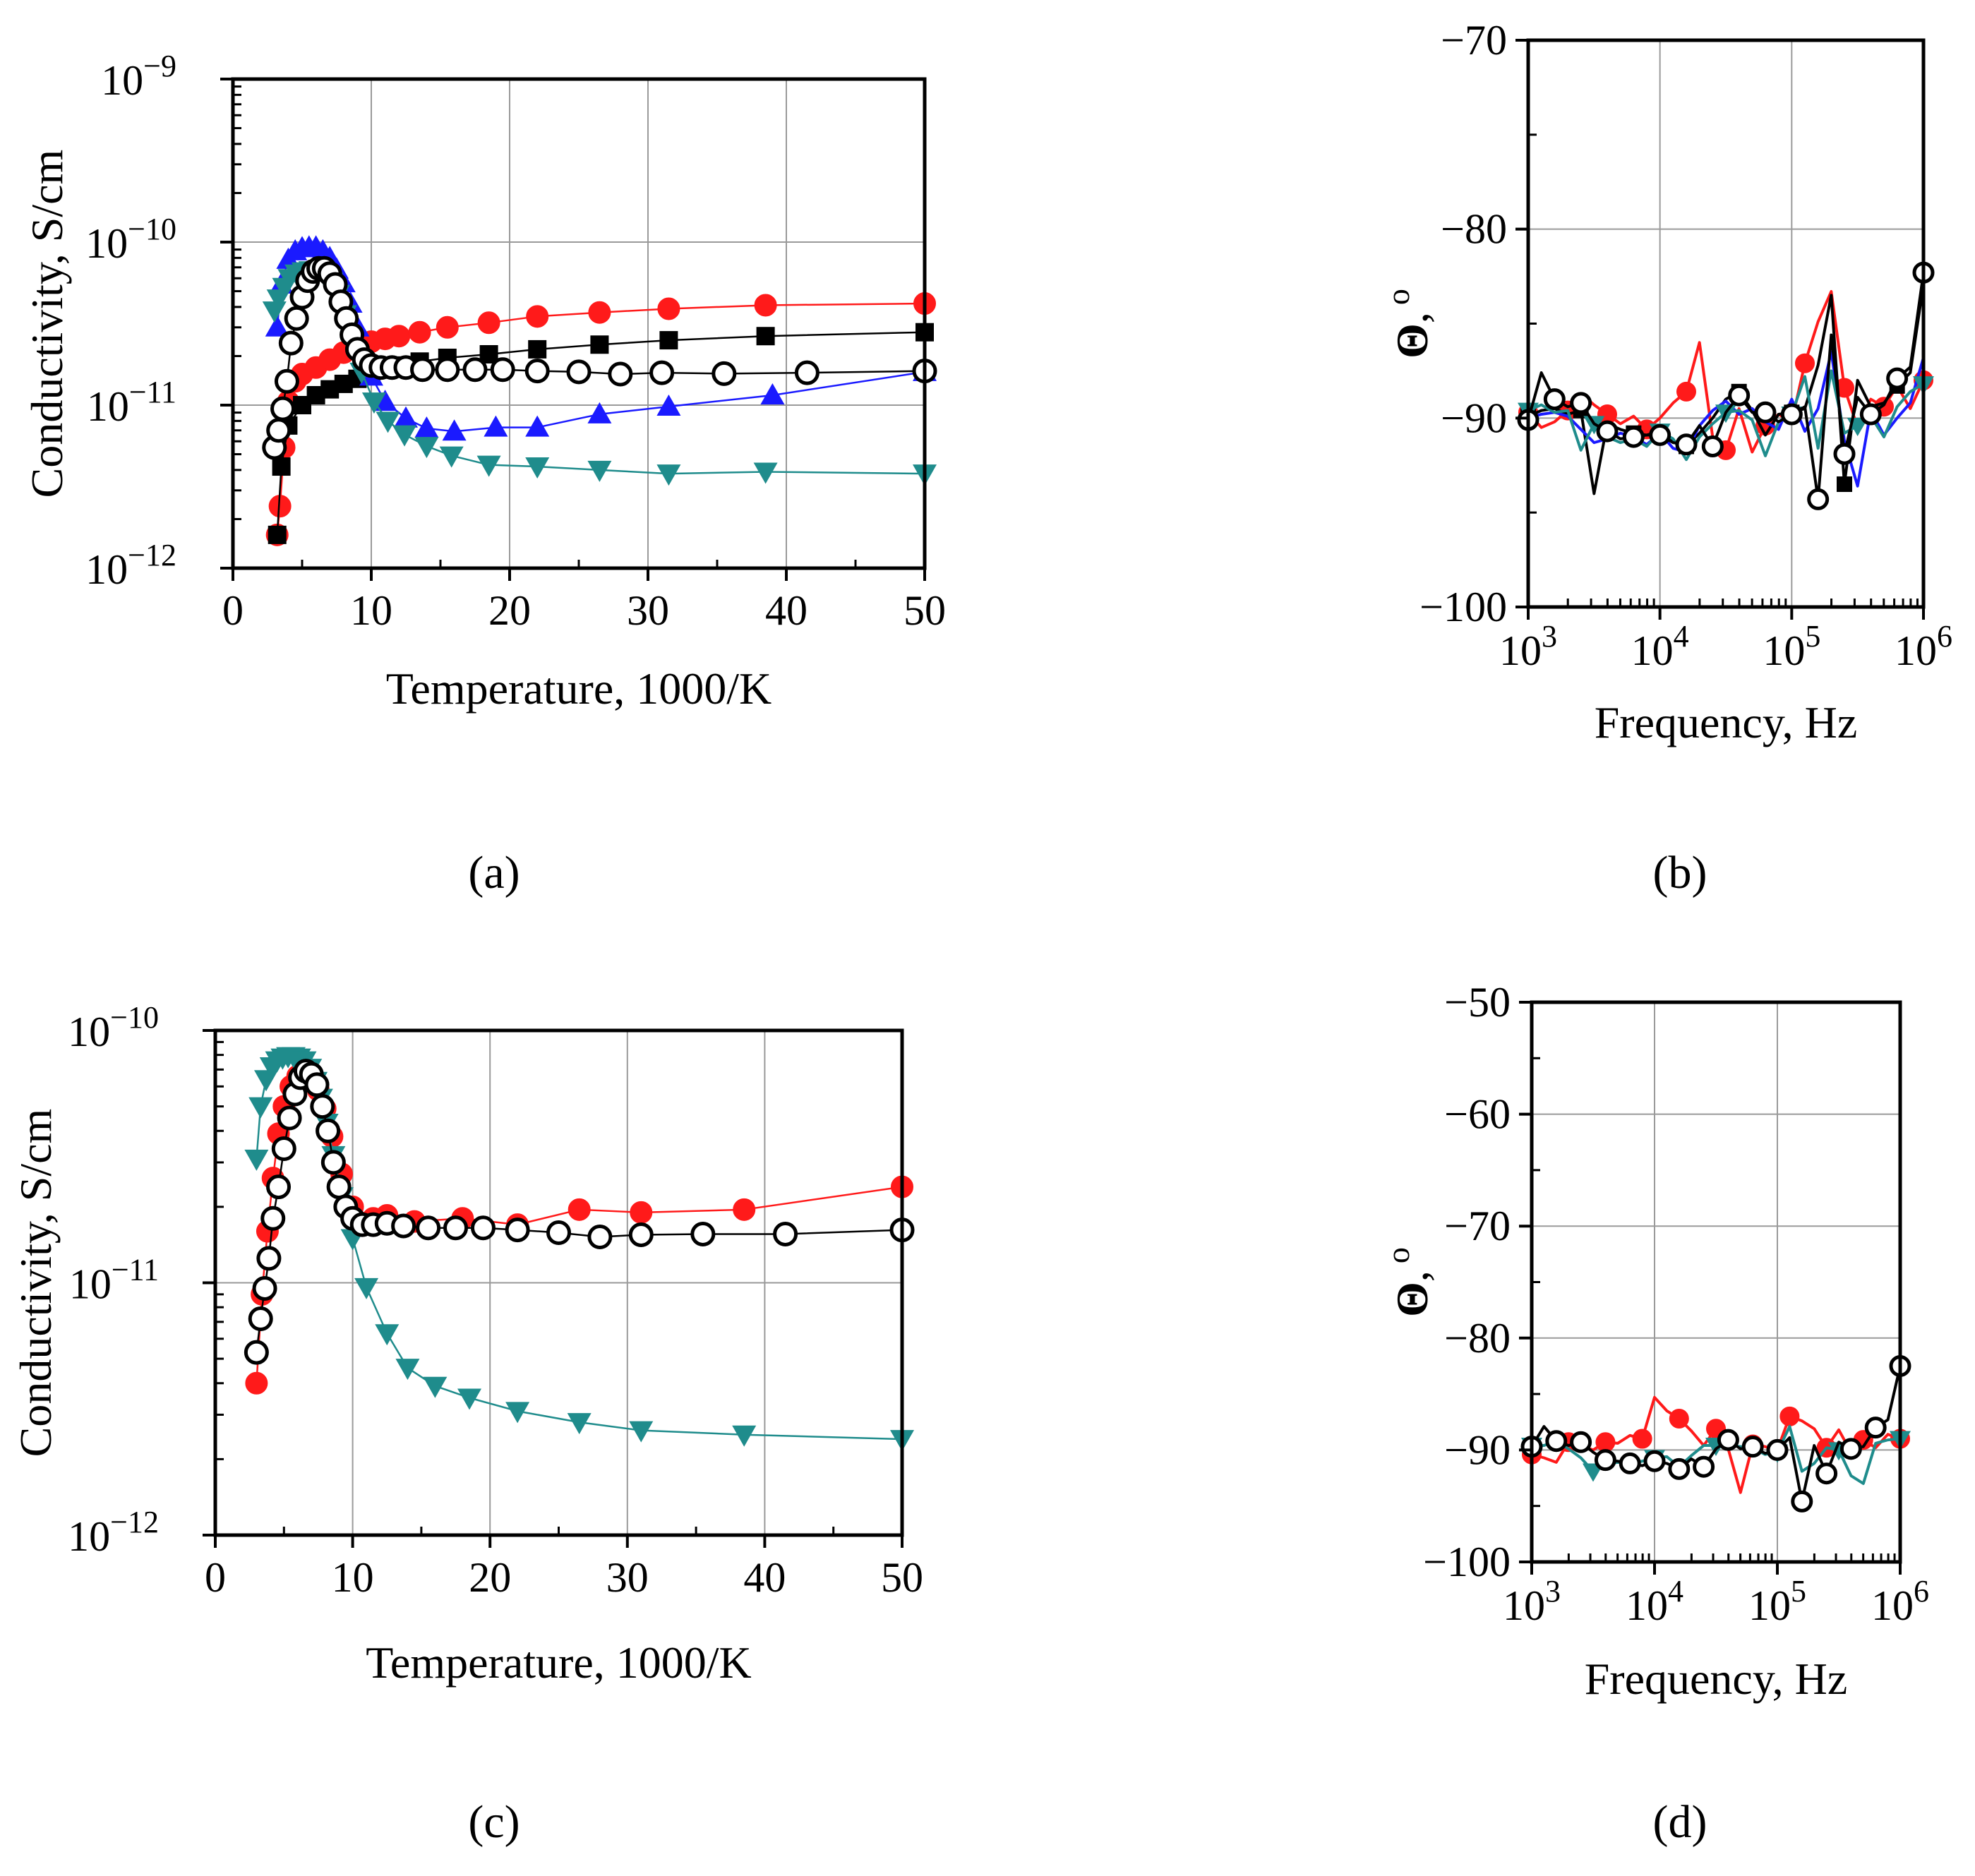  I want to click on y-tick-label: −70, so click(1474, 41).